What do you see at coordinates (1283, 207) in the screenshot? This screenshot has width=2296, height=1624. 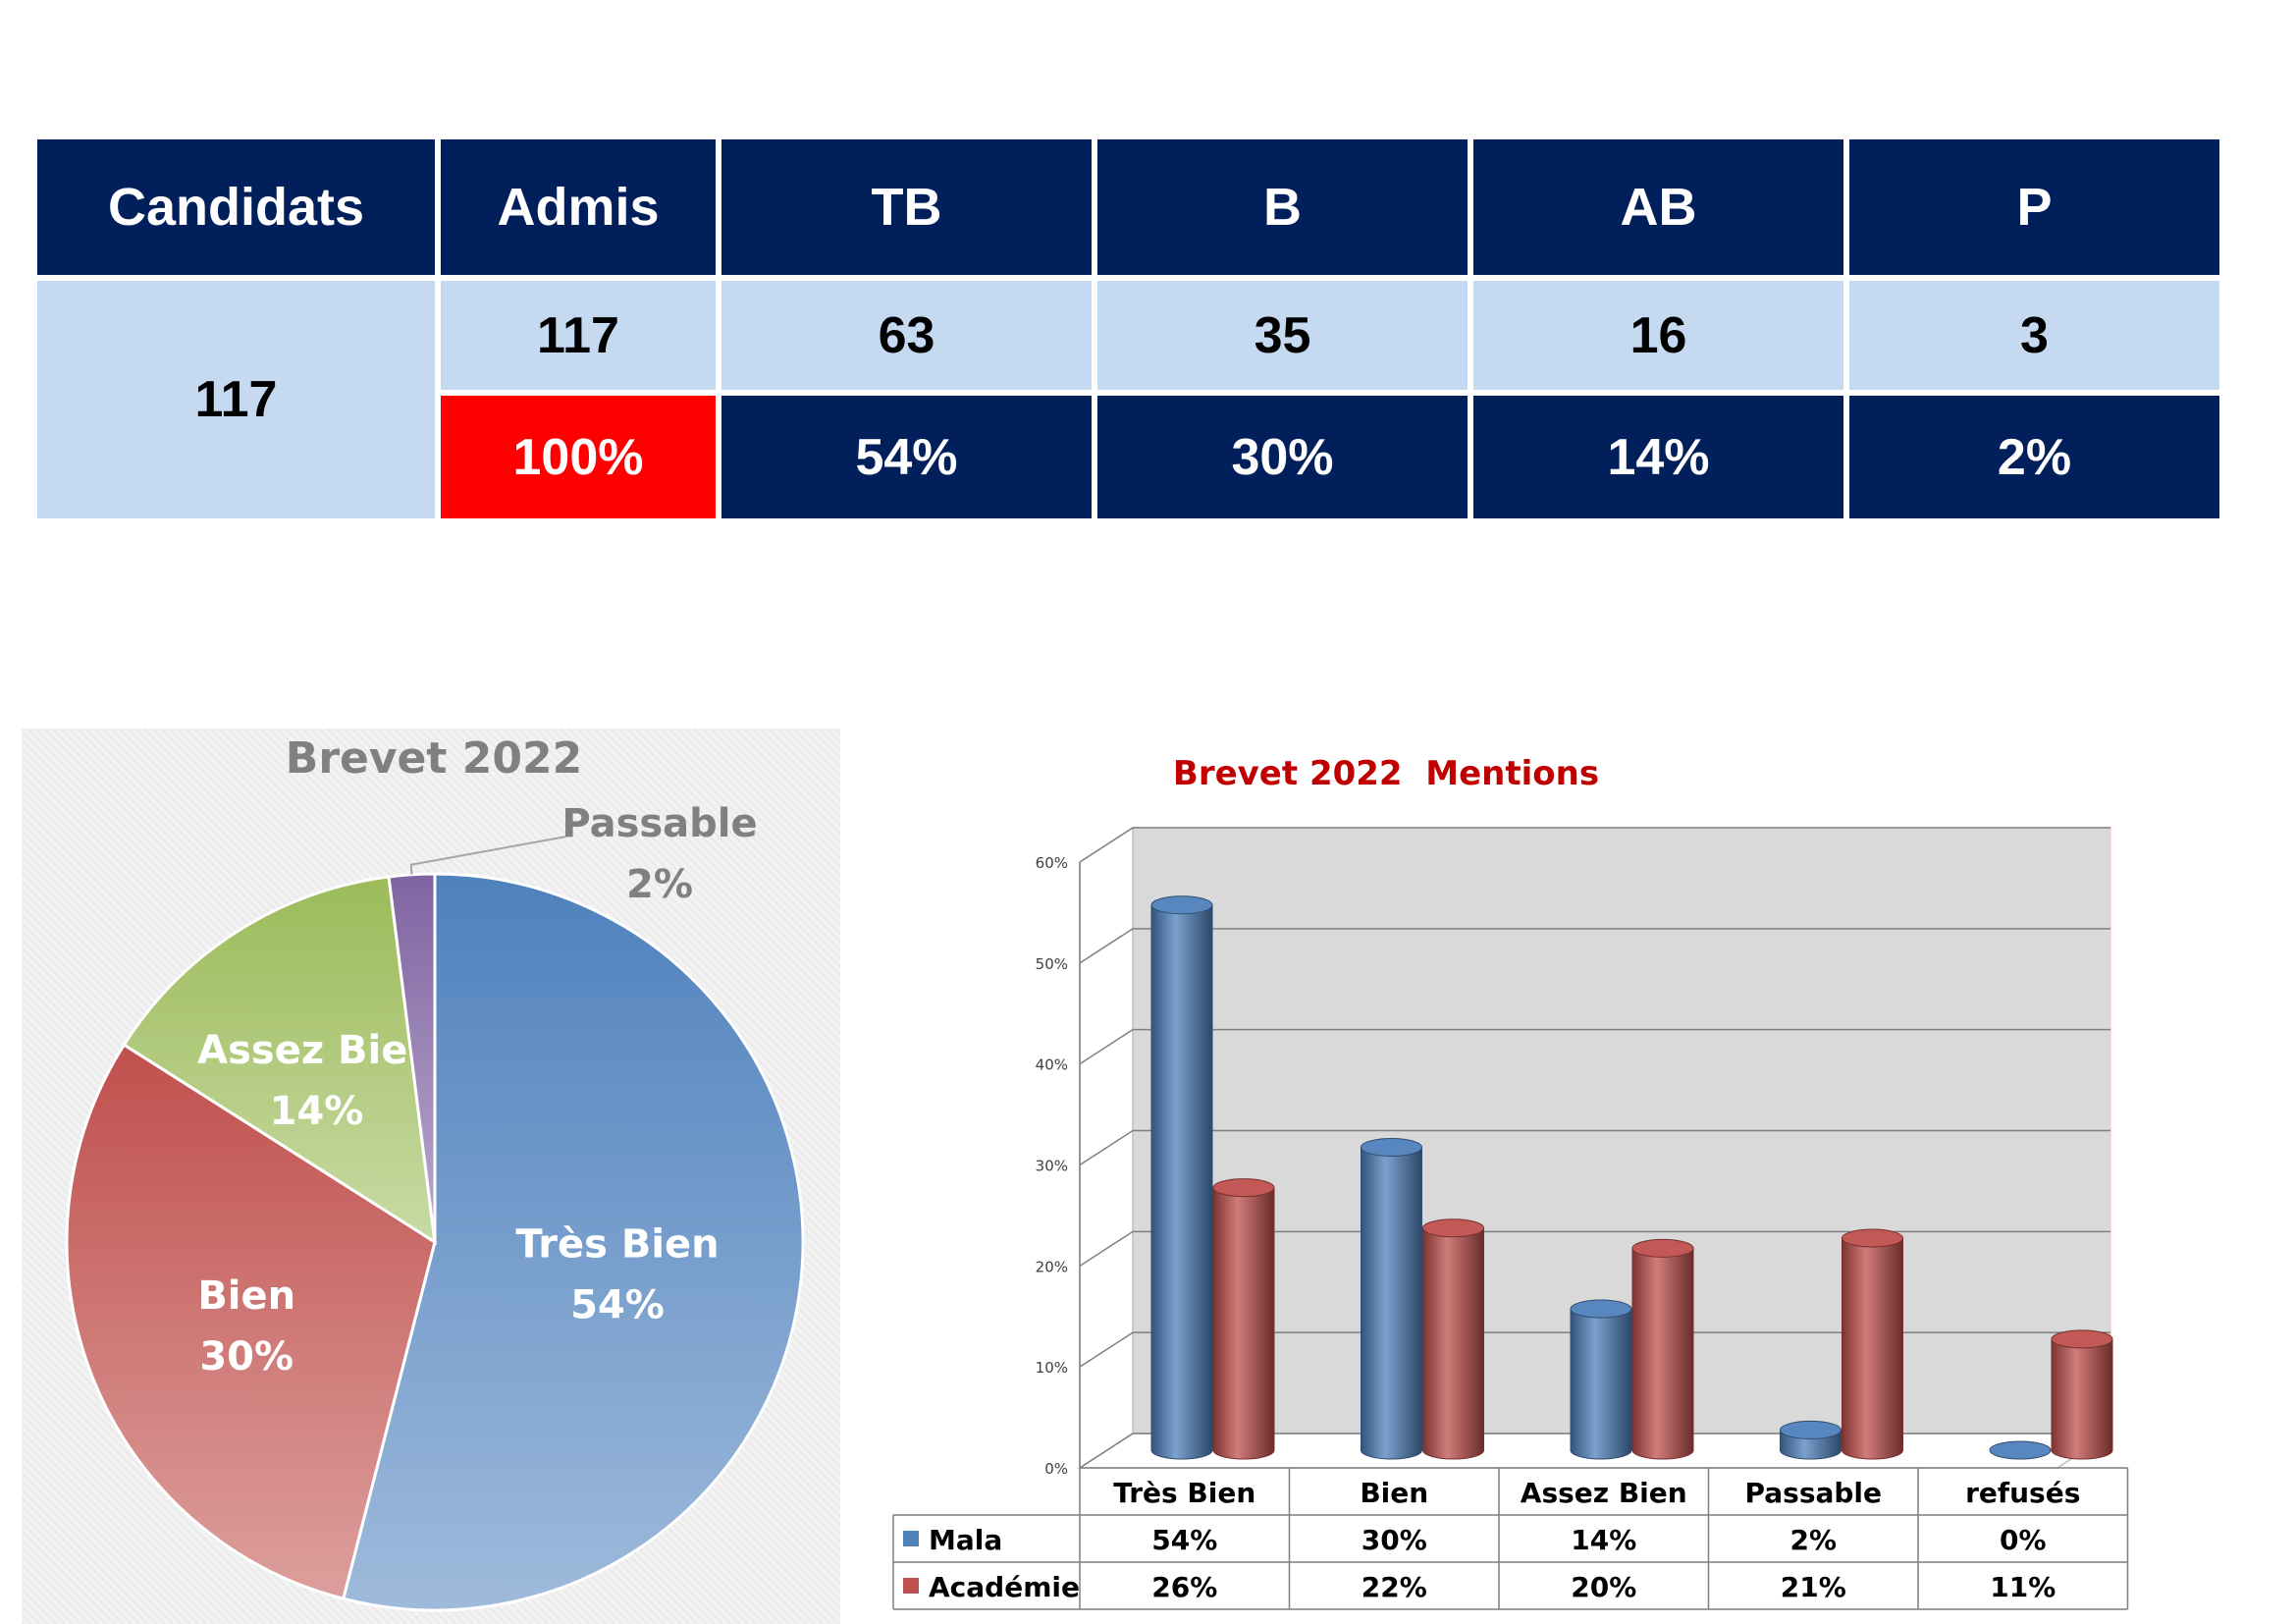 I see `header-b: B` at bounding box center [1283, 207].